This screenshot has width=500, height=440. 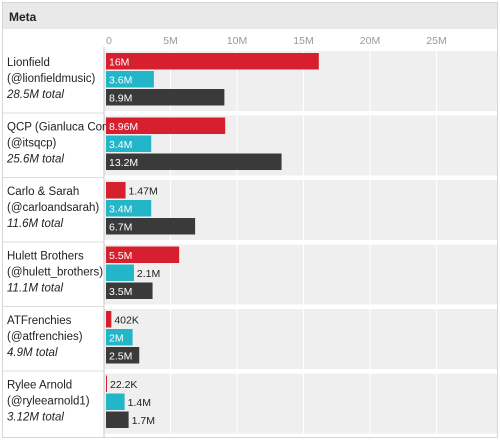 What do you see at coordinates (35, 224) in the screenshot?
I see `category-total: 11.6M total` at bounding box center [35, 224].